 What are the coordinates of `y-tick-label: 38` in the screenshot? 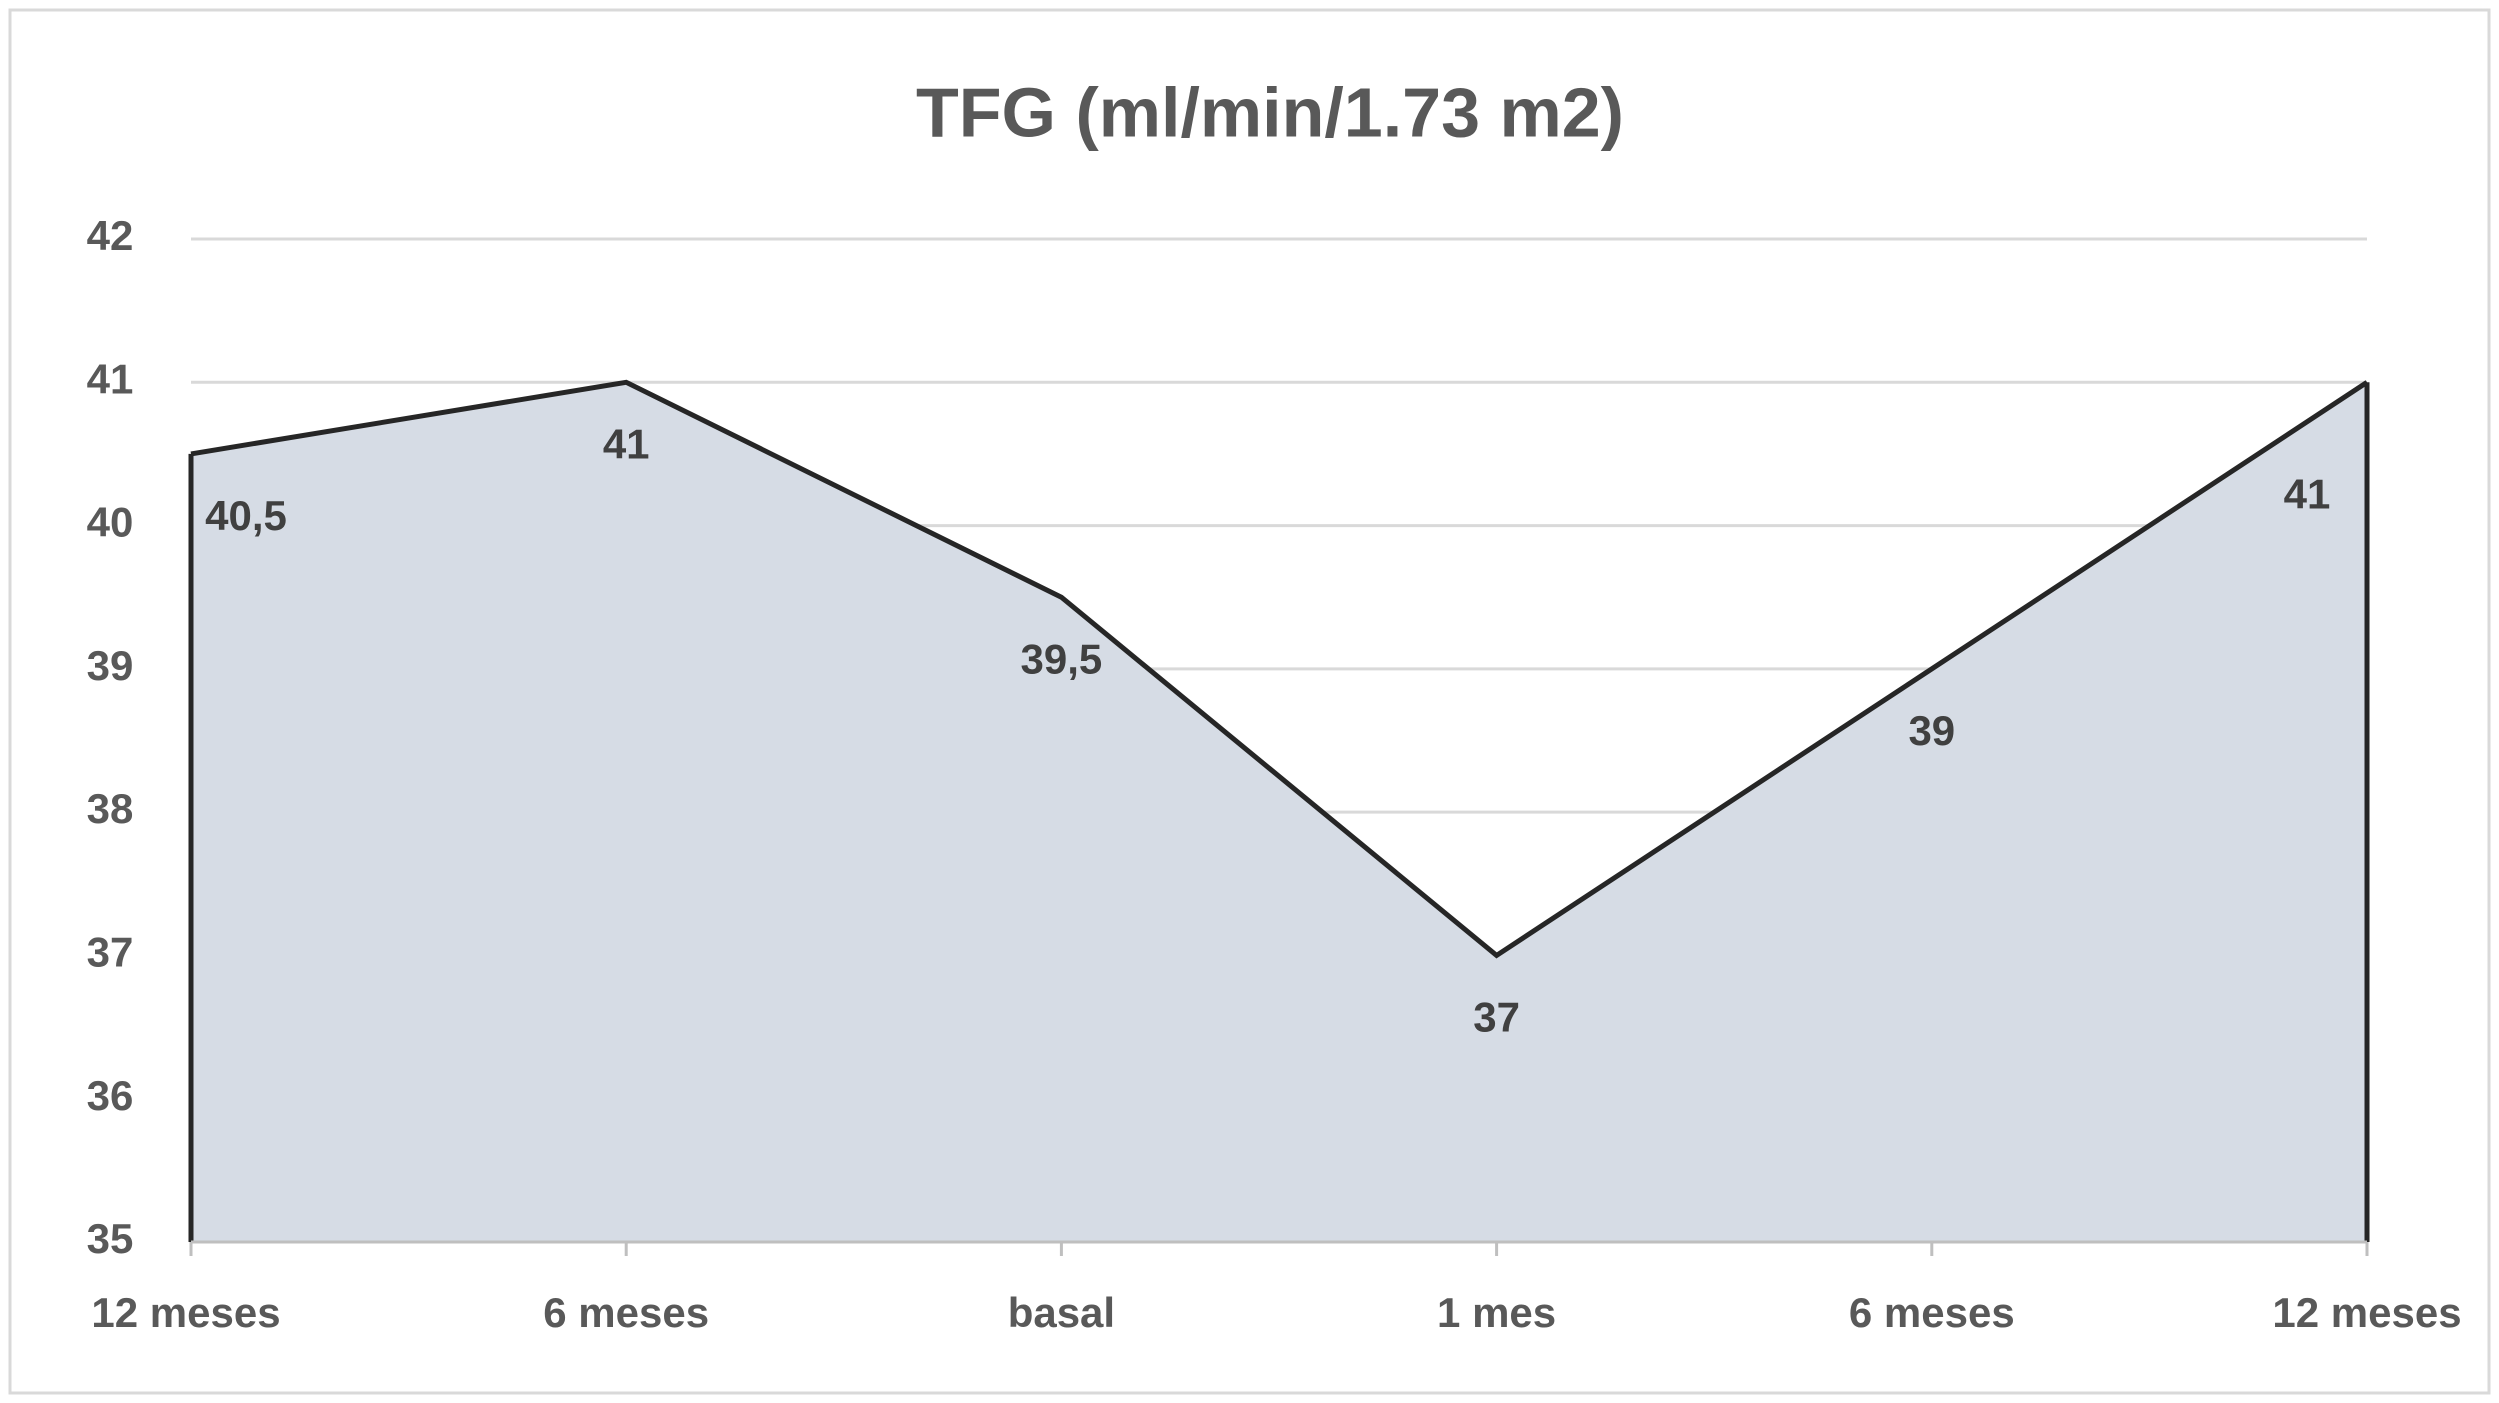 It's located at (110, 808).